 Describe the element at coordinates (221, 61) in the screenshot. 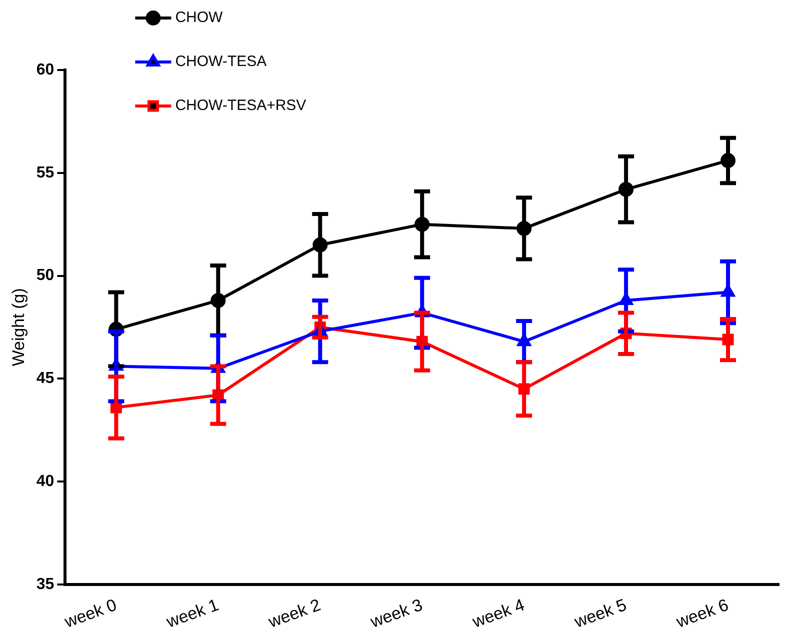

I see `legend-label: CHOW-TESA` at that location.